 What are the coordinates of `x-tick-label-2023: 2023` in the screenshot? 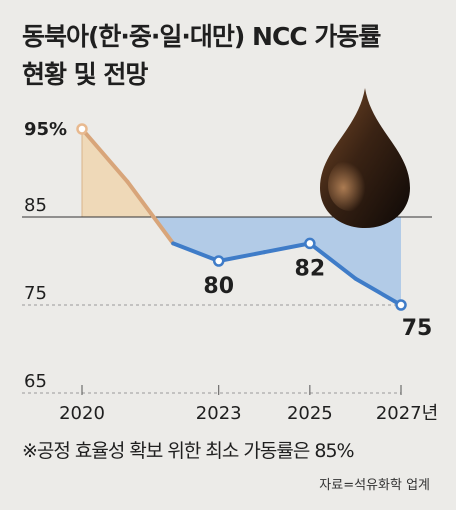 It's located at (219, 413).